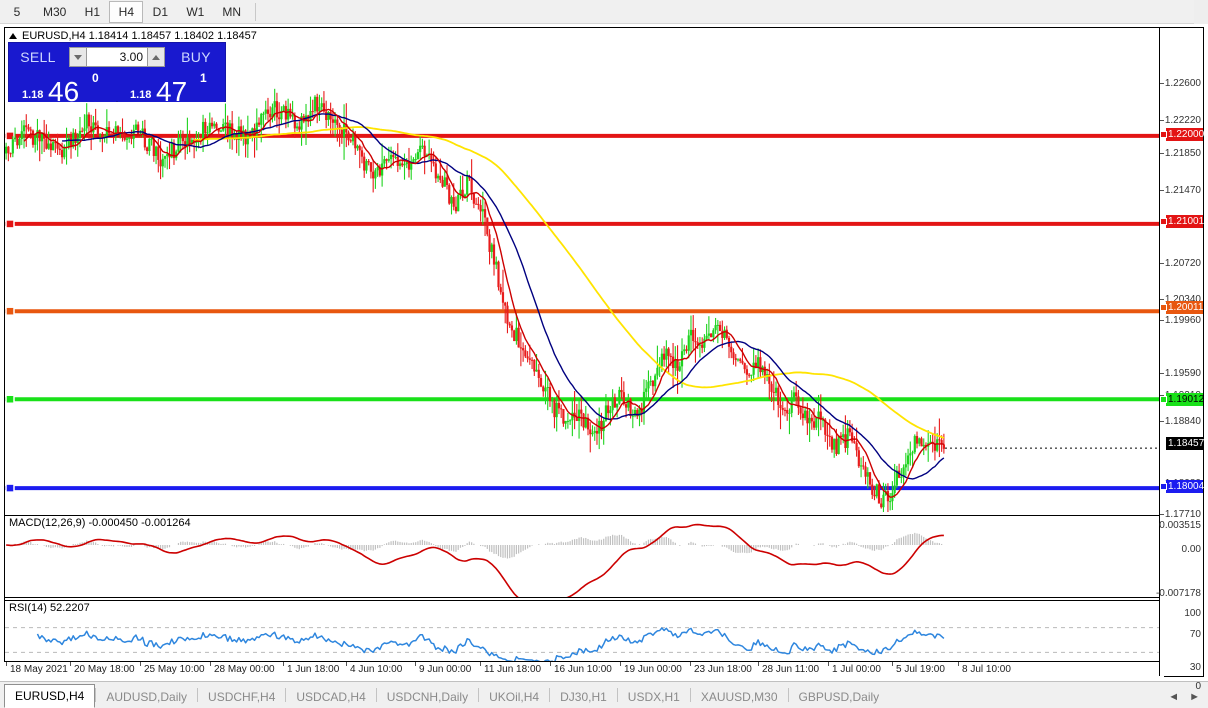 This screenshot has width=1208, height=708. What do you see at coordinates (50, 696) in the screenshot?
I see `chart-tab-eurusd-h4: EURUSD,H4` at bounding box center [50, 696].